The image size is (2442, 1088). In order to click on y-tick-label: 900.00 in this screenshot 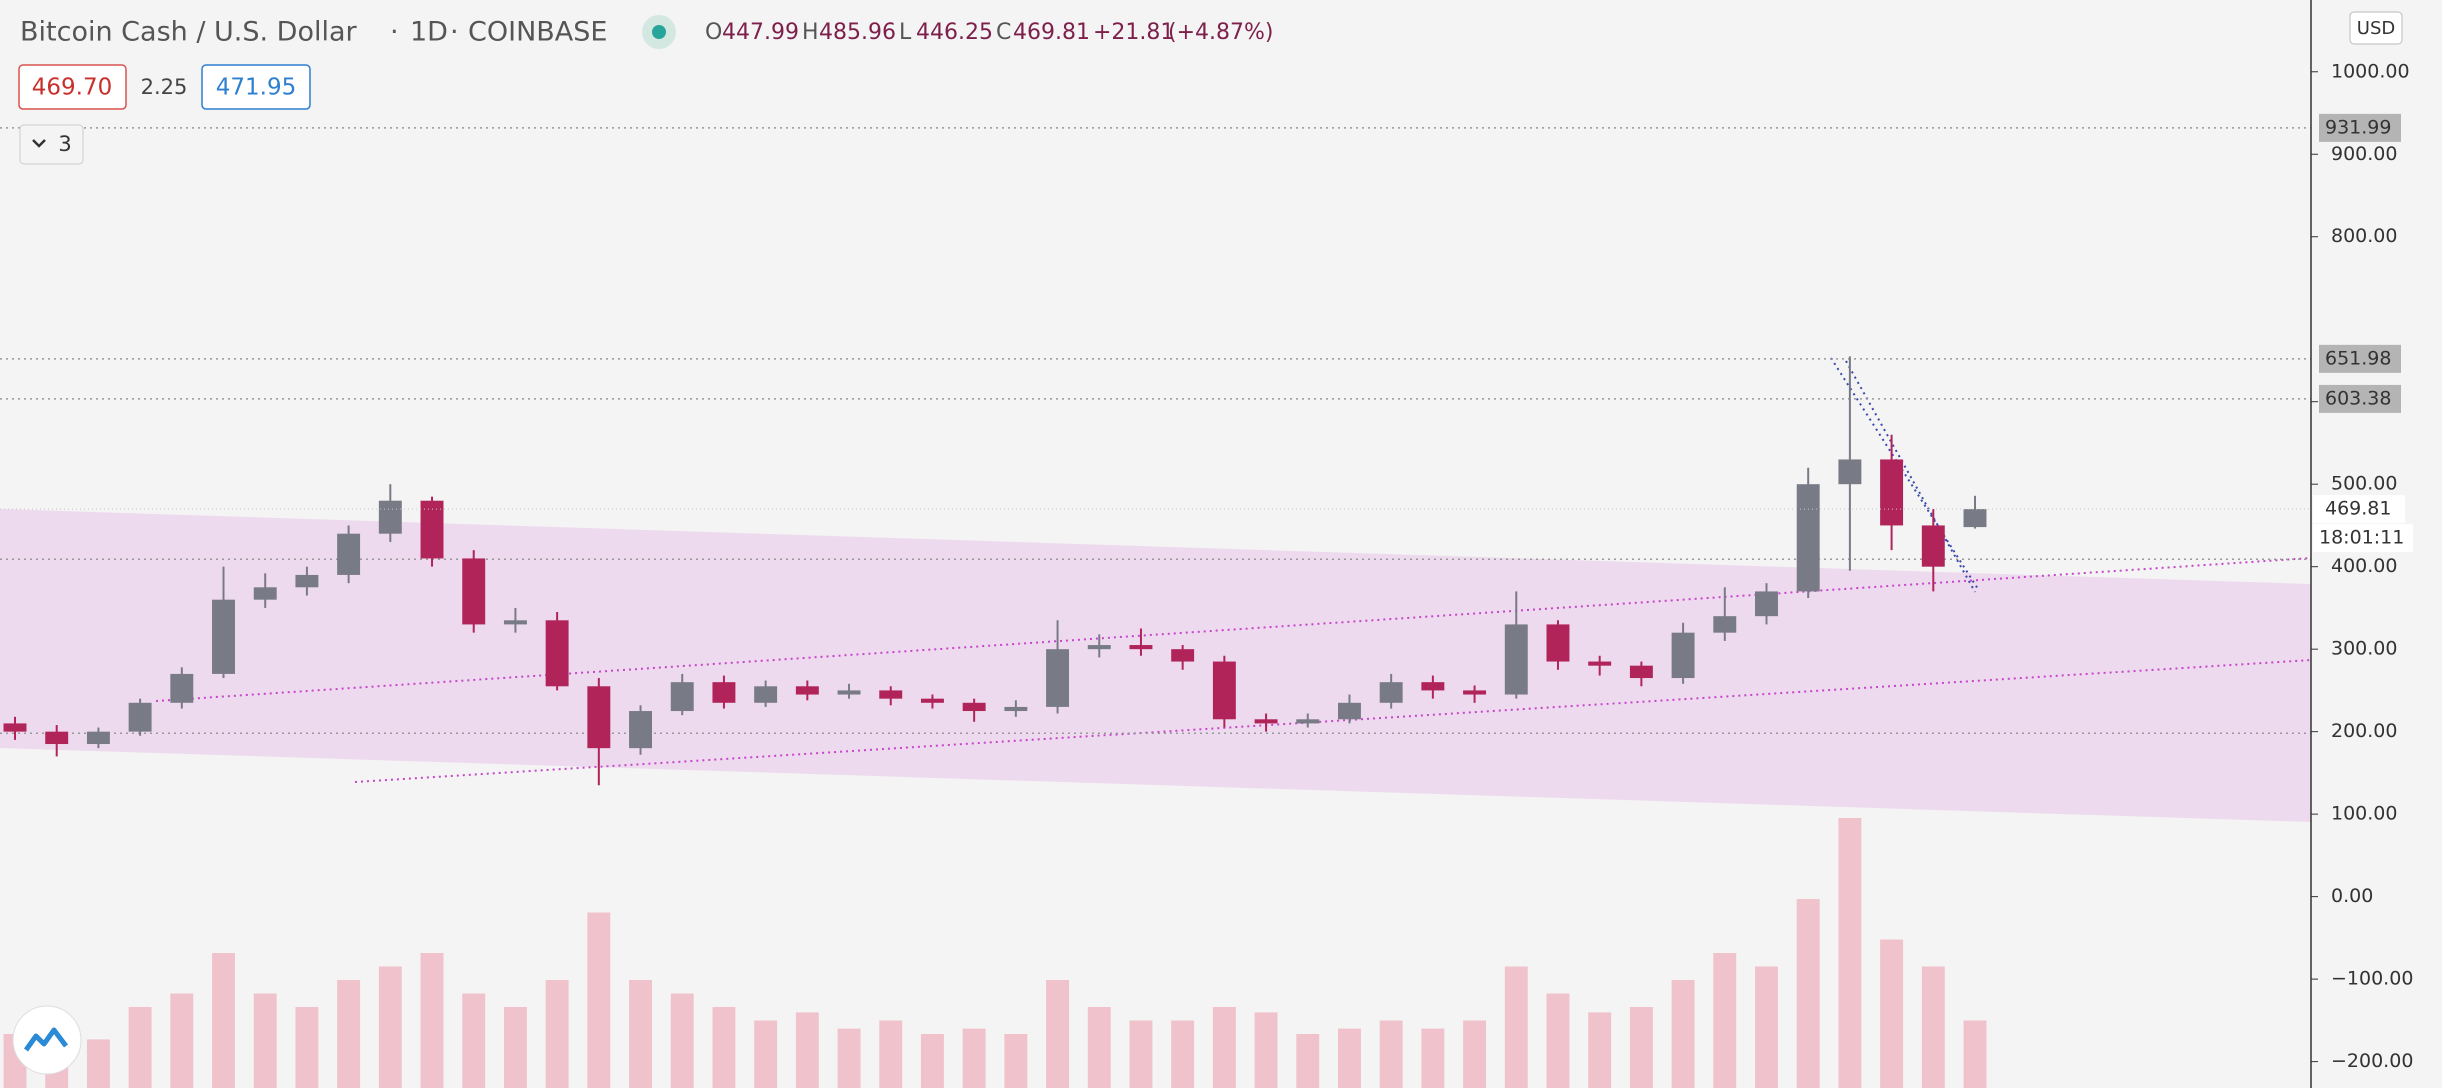, I will do `click(2364, 154)`.